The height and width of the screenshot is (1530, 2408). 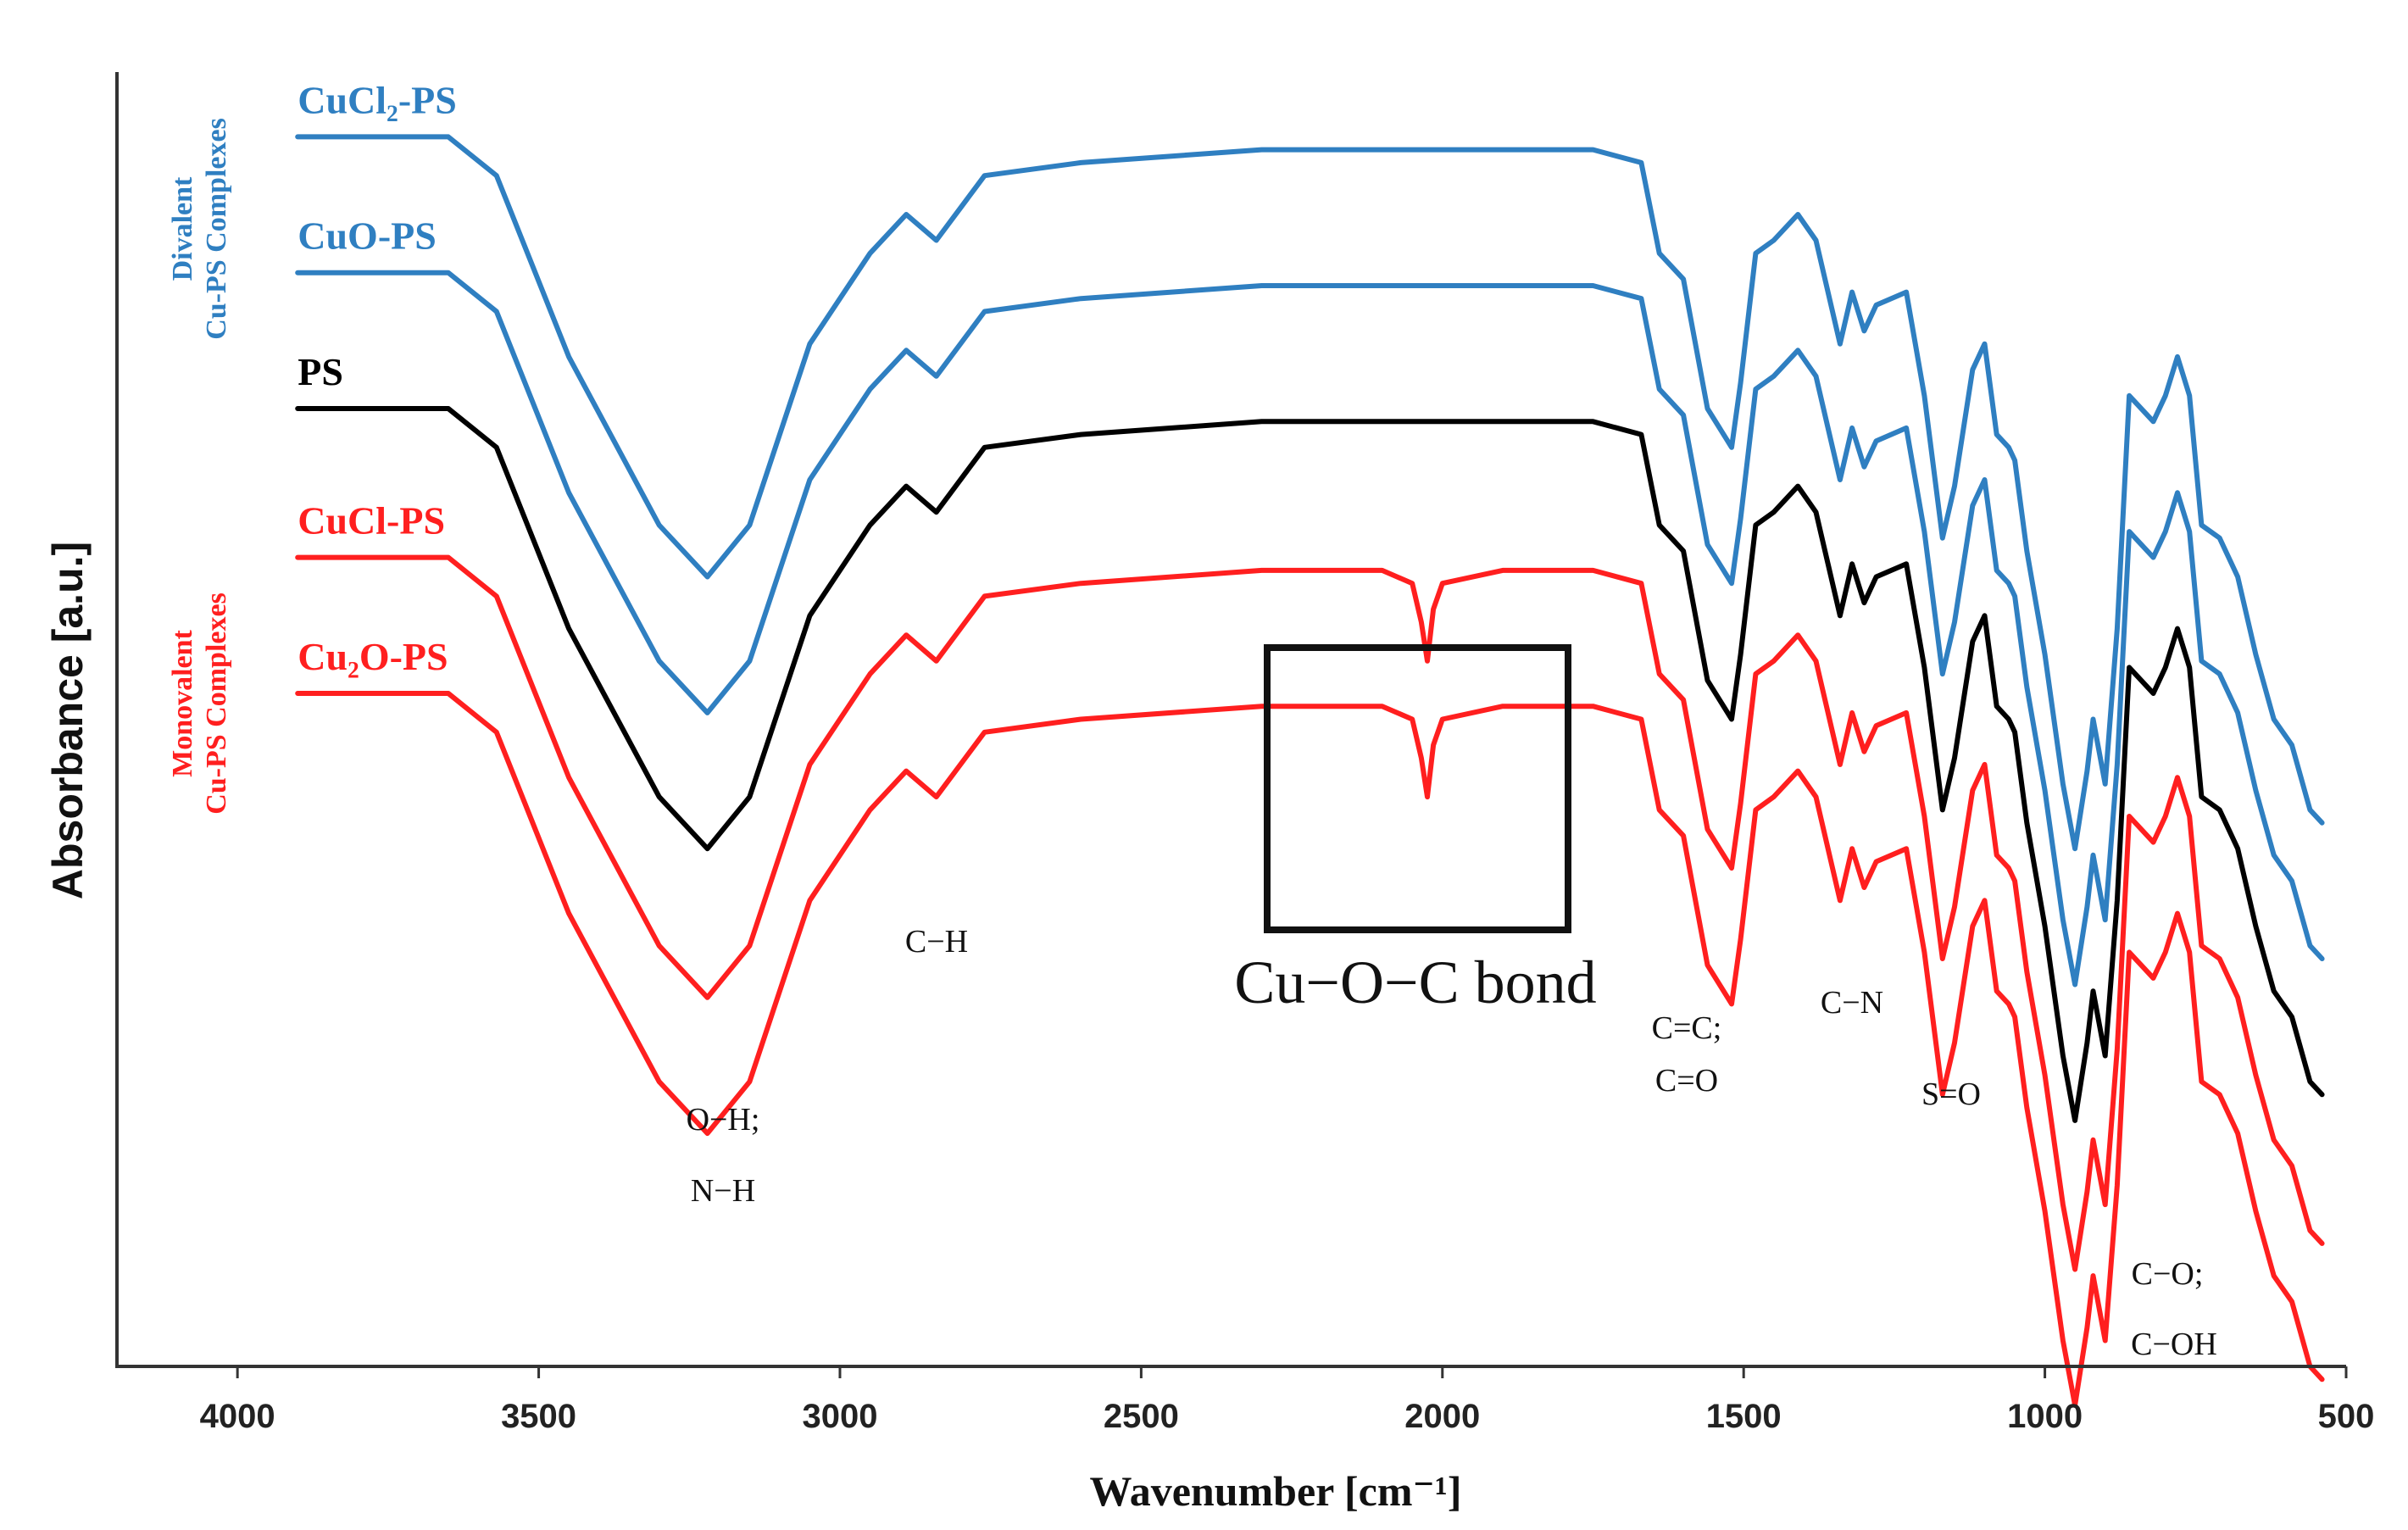 I want to click on cu-o-c-bond-box, so click(x=1417, y=788).